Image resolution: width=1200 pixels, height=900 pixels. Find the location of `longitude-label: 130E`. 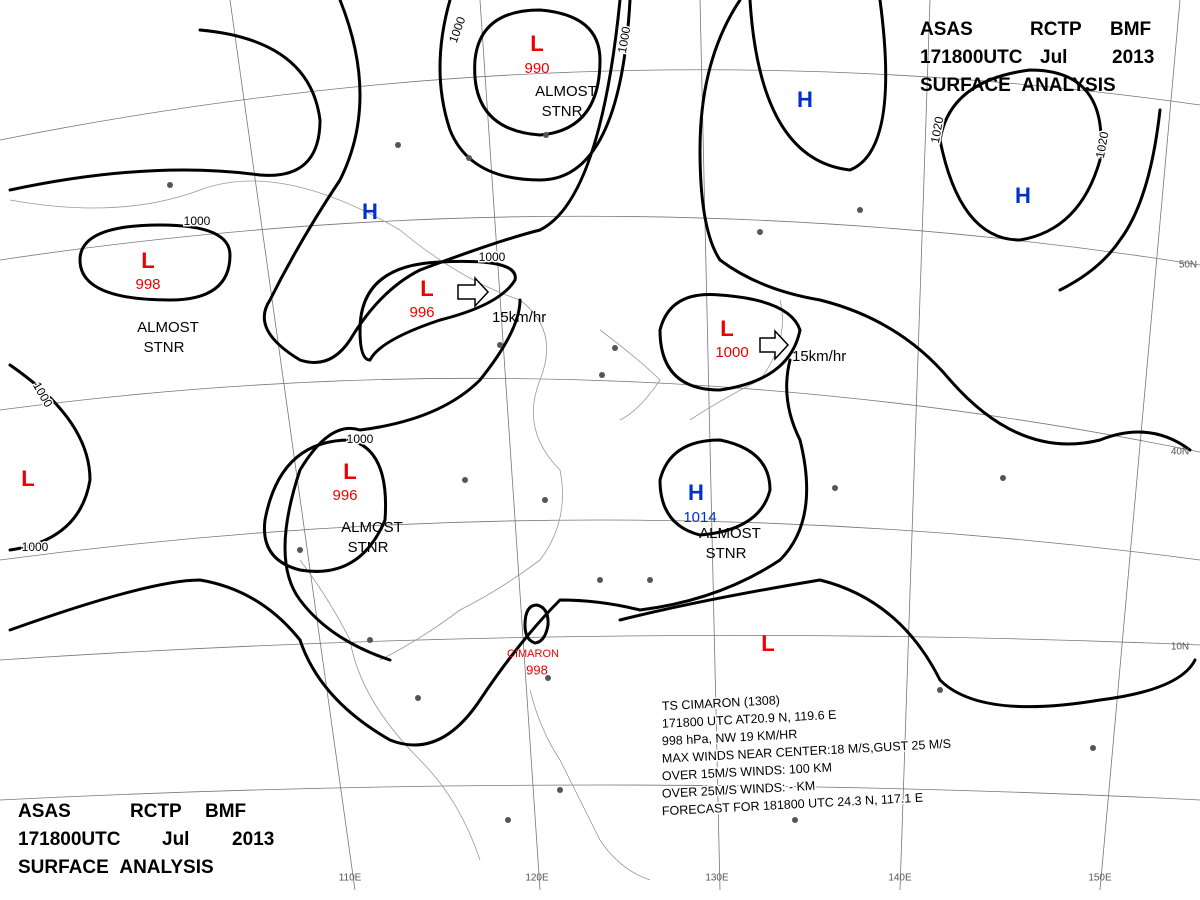

longitude-label: 130E is located at coordinates (717, 878).